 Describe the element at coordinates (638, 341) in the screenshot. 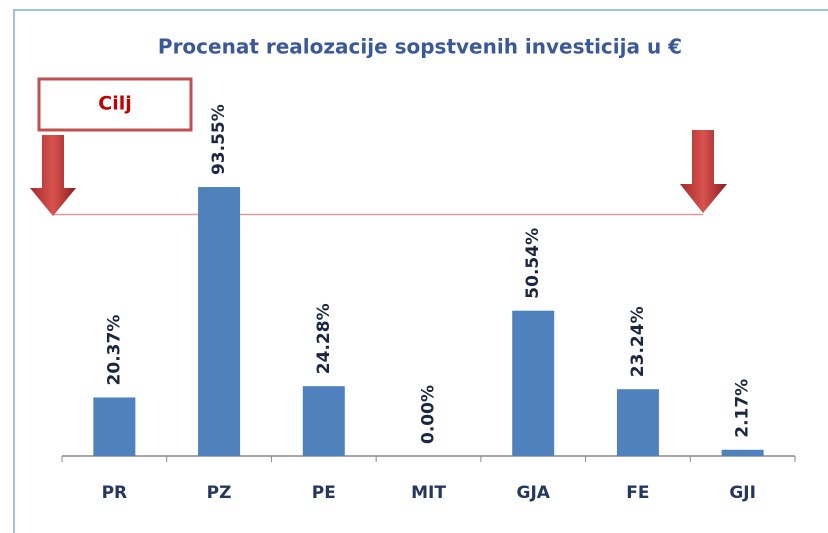

I see `data-label: 23.24%` at that location.